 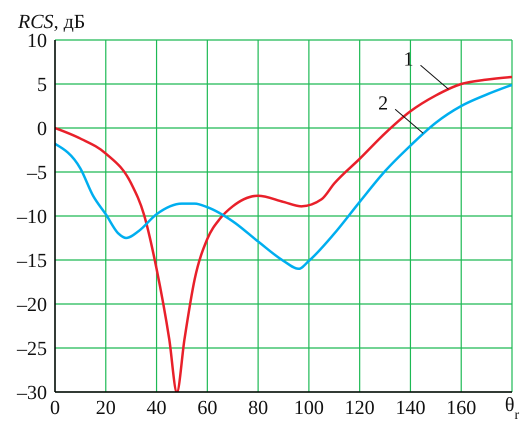 I want to click on y-tick-label: –15, so click(x=31, y=261).